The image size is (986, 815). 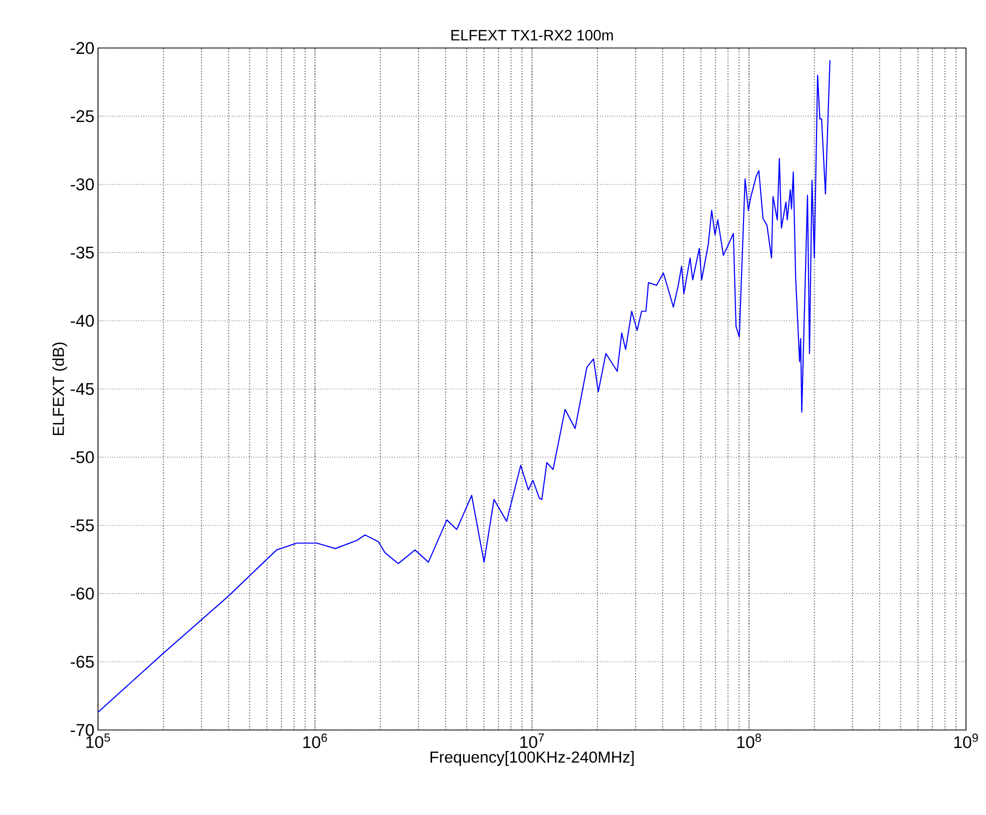 I want to click on y-tick-label: -55, so click(x=82, y=525).